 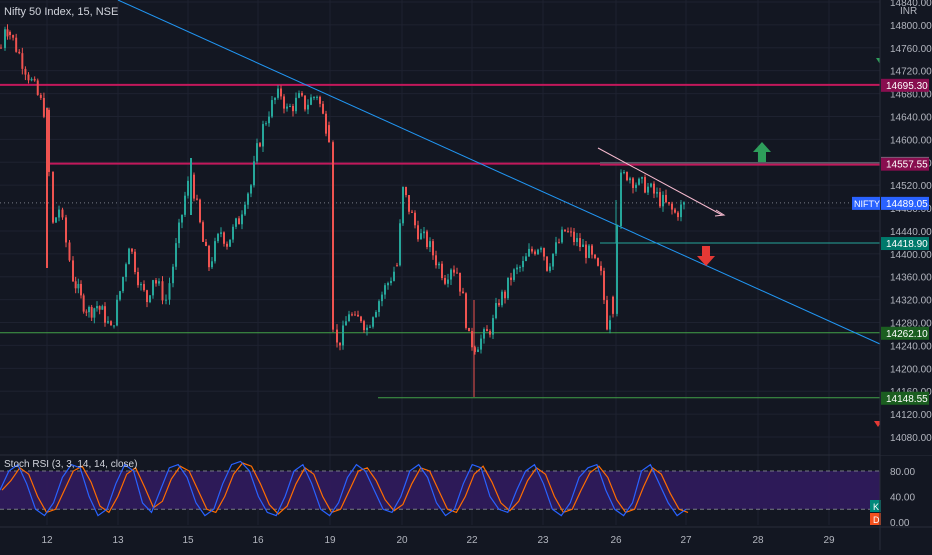 I want to click on stoch-d-line, so click(x=345, y=488).